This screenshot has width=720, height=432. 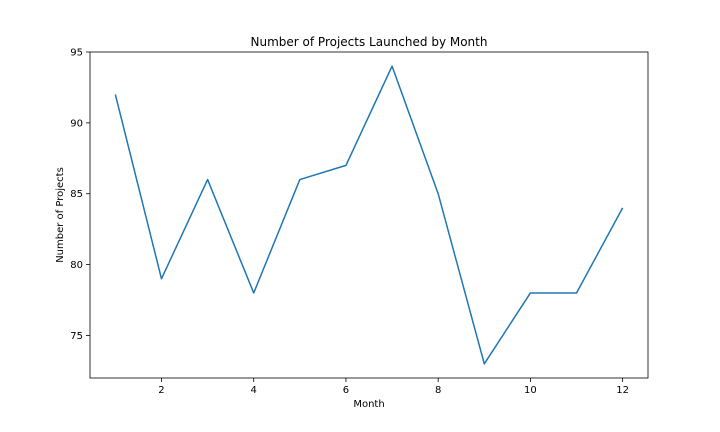 What do you see at coordinates (76, 53) in the screenshot?
I see `y-tick-label: 95` at bounding box center [76, 53].